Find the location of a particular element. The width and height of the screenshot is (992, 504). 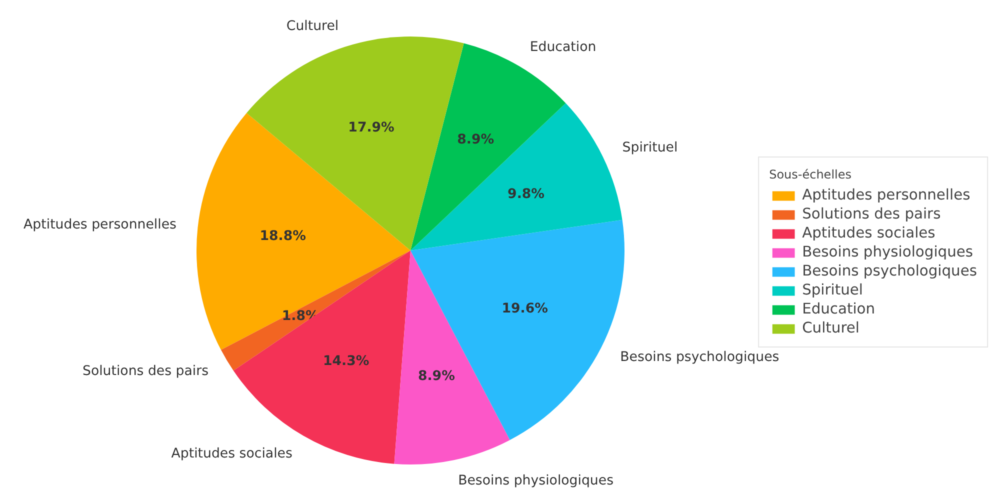

slice-label: Aptitudes sociales is located at coordinates (231, 454).